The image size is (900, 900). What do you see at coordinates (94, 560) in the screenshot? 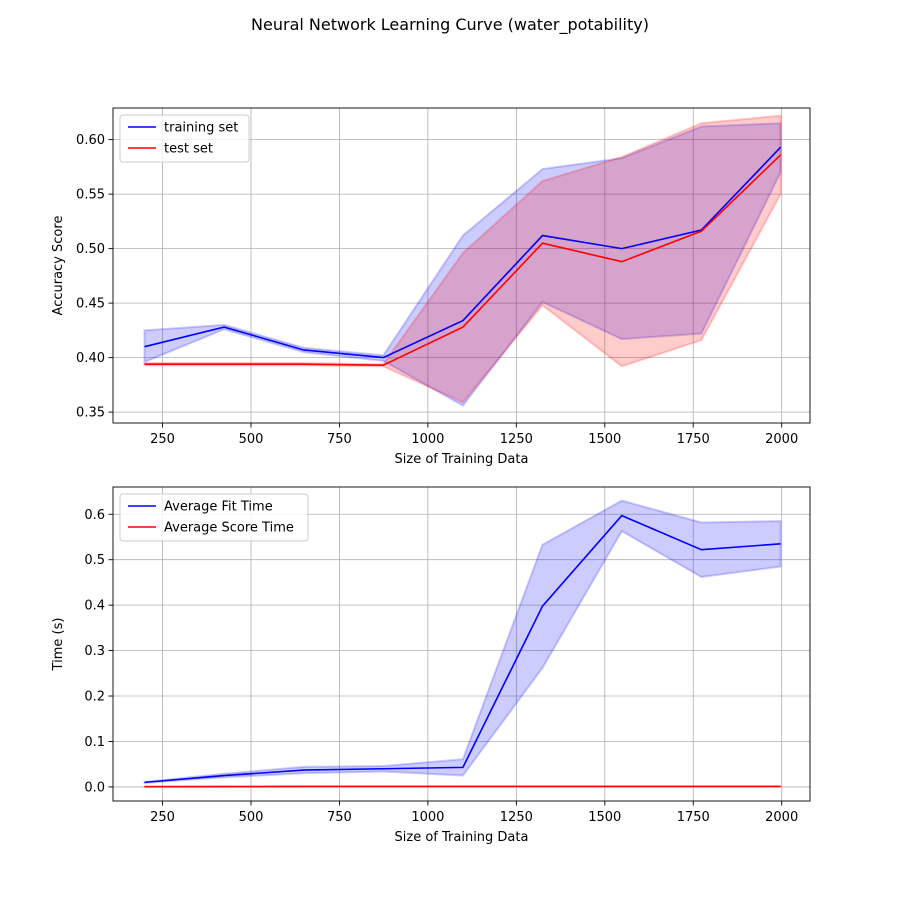
I see `timing-y-tick-label: 0.5` at bounding box center [94, 560].